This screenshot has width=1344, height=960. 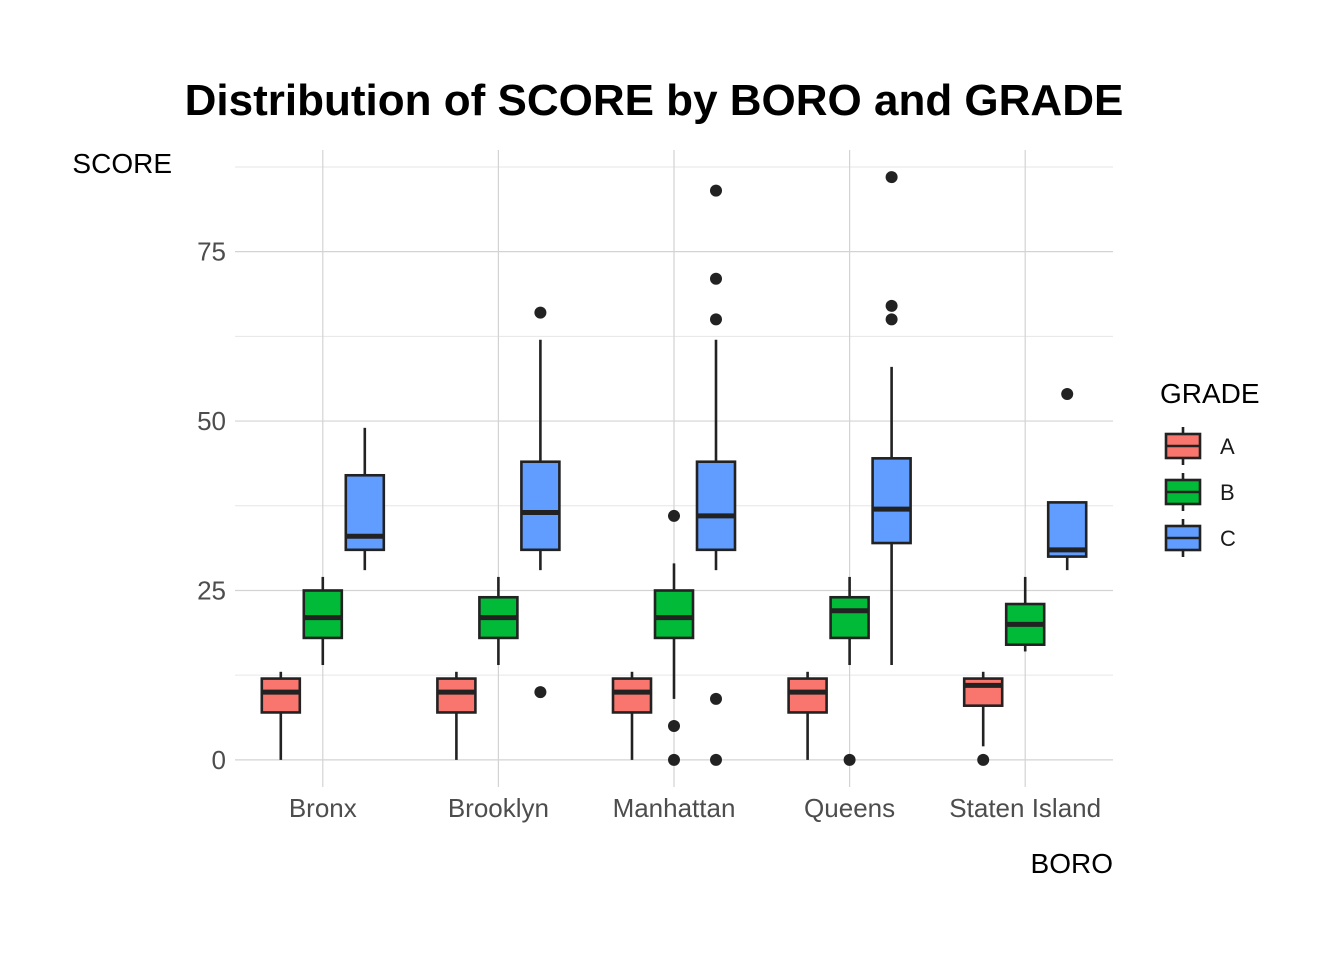 I want to click on box-staten-island-grade-a, so click(x=983, y=718).